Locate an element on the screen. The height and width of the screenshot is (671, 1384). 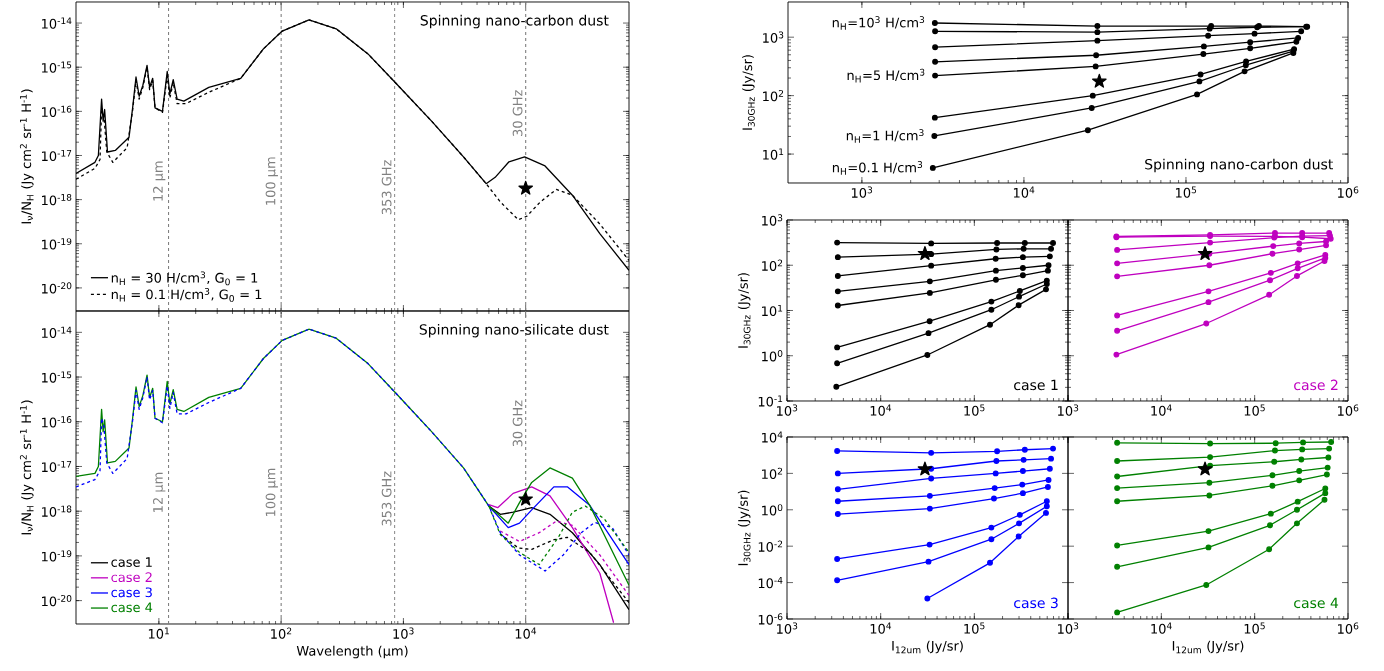
series-label: n$_{H}$=0.1 H/cm$^{3}$ is located at coordinates (877, 168).